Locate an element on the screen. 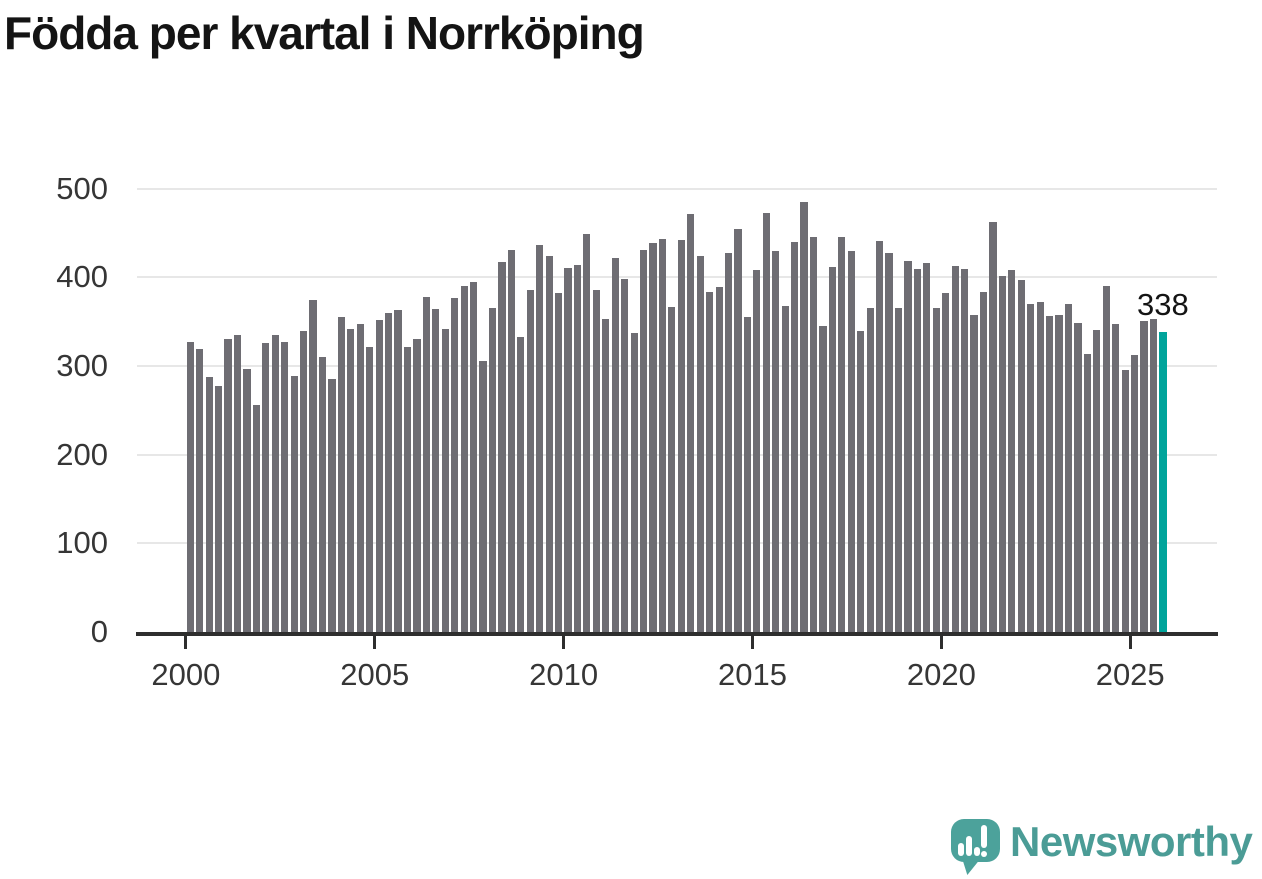 The width and height of the screenshot is (1262, 879). y-axis-label: 500 is located at coordinates (82, 188).